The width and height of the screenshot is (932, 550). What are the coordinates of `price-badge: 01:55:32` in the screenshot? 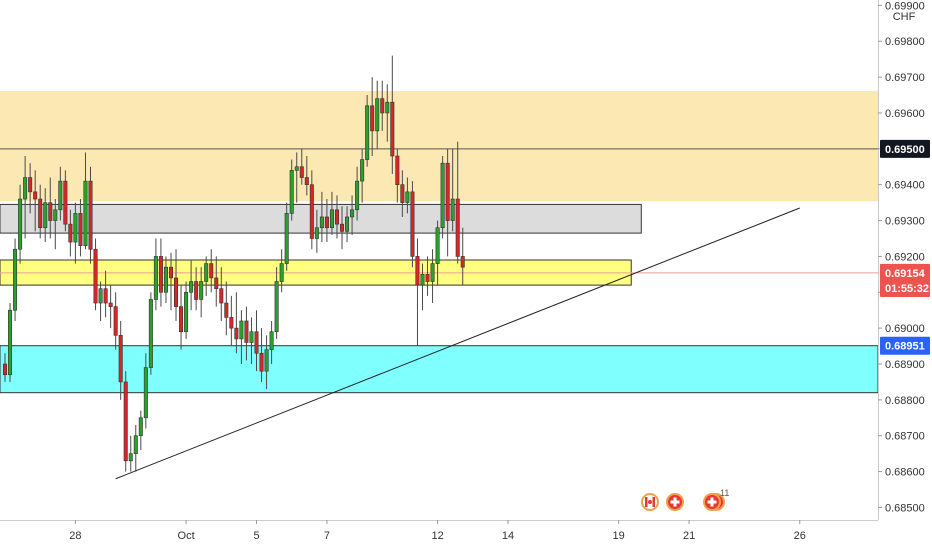 It's located at (905, 287).